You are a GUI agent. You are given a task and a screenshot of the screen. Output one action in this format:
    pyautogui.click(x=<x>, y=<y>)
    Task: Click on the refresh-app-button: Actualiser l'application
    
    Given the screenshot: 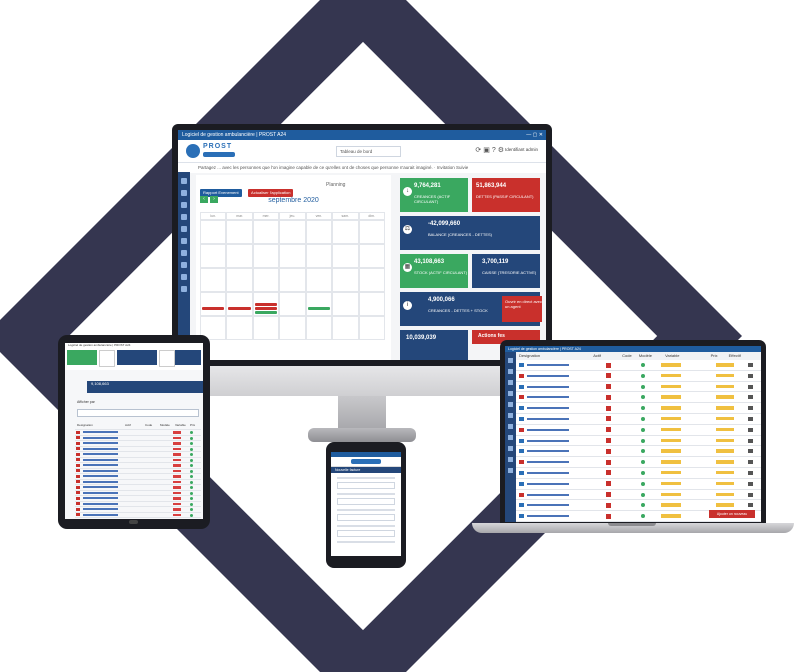 What is the action you would take?
    pyautogui.click(x=270, y=193)
    